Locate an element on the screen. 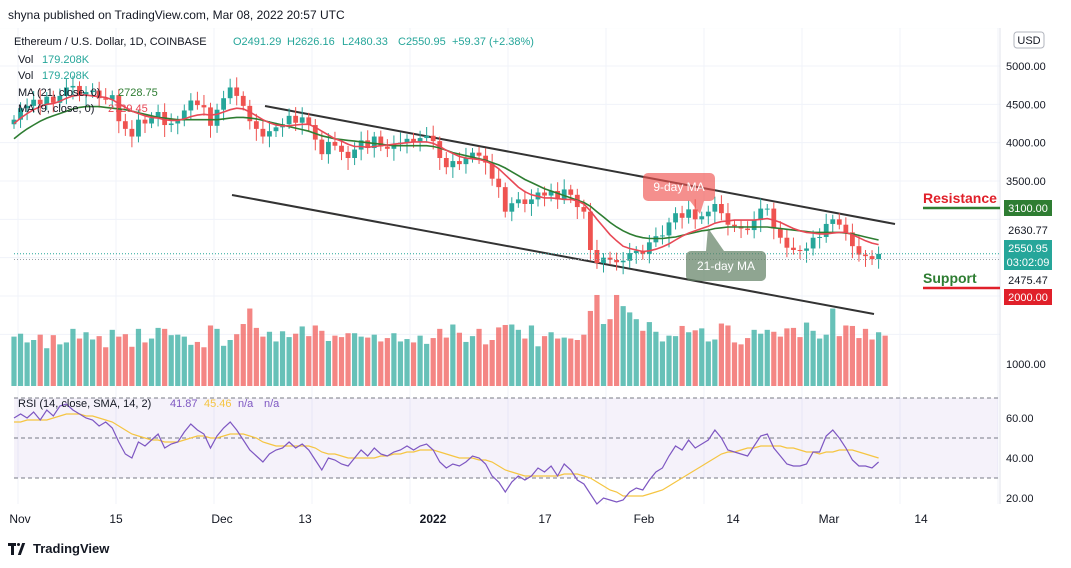 The image size is (1071, 568). resistance-price-badge: 3100.00 is located at coordinates (1028, 209).